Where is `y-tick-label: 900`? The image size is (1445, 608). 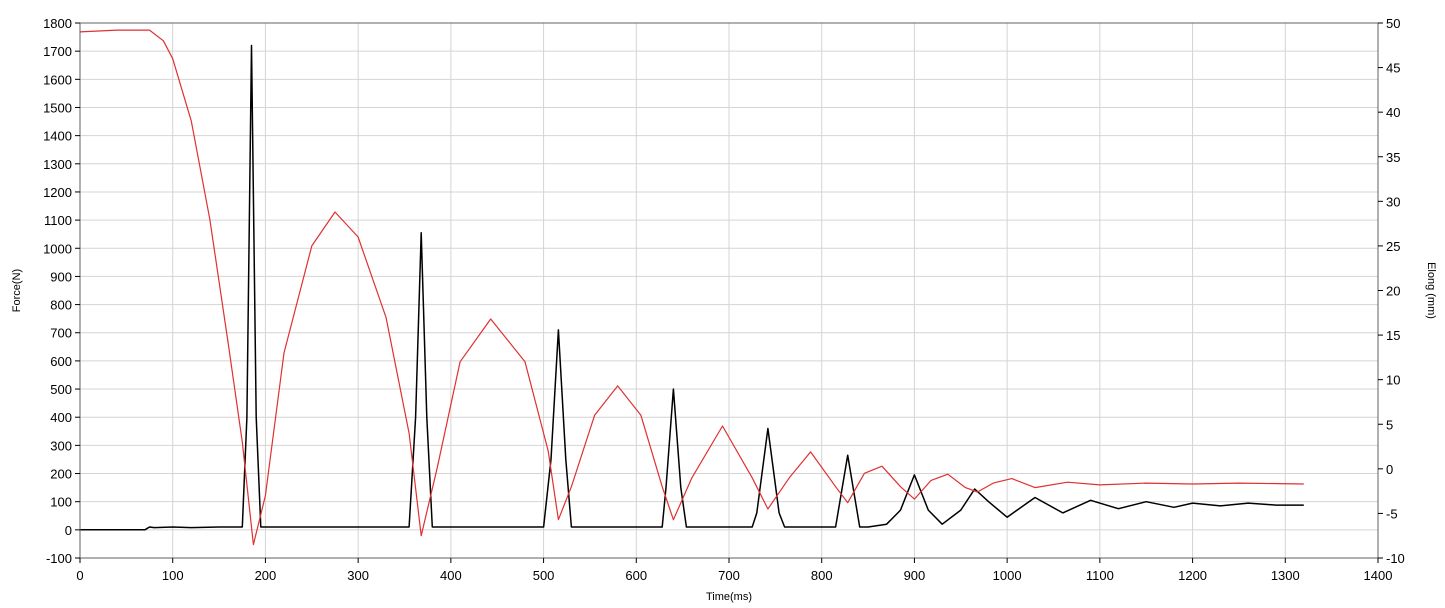 y-tick-label: 900 is located at coordinates (61, 276).